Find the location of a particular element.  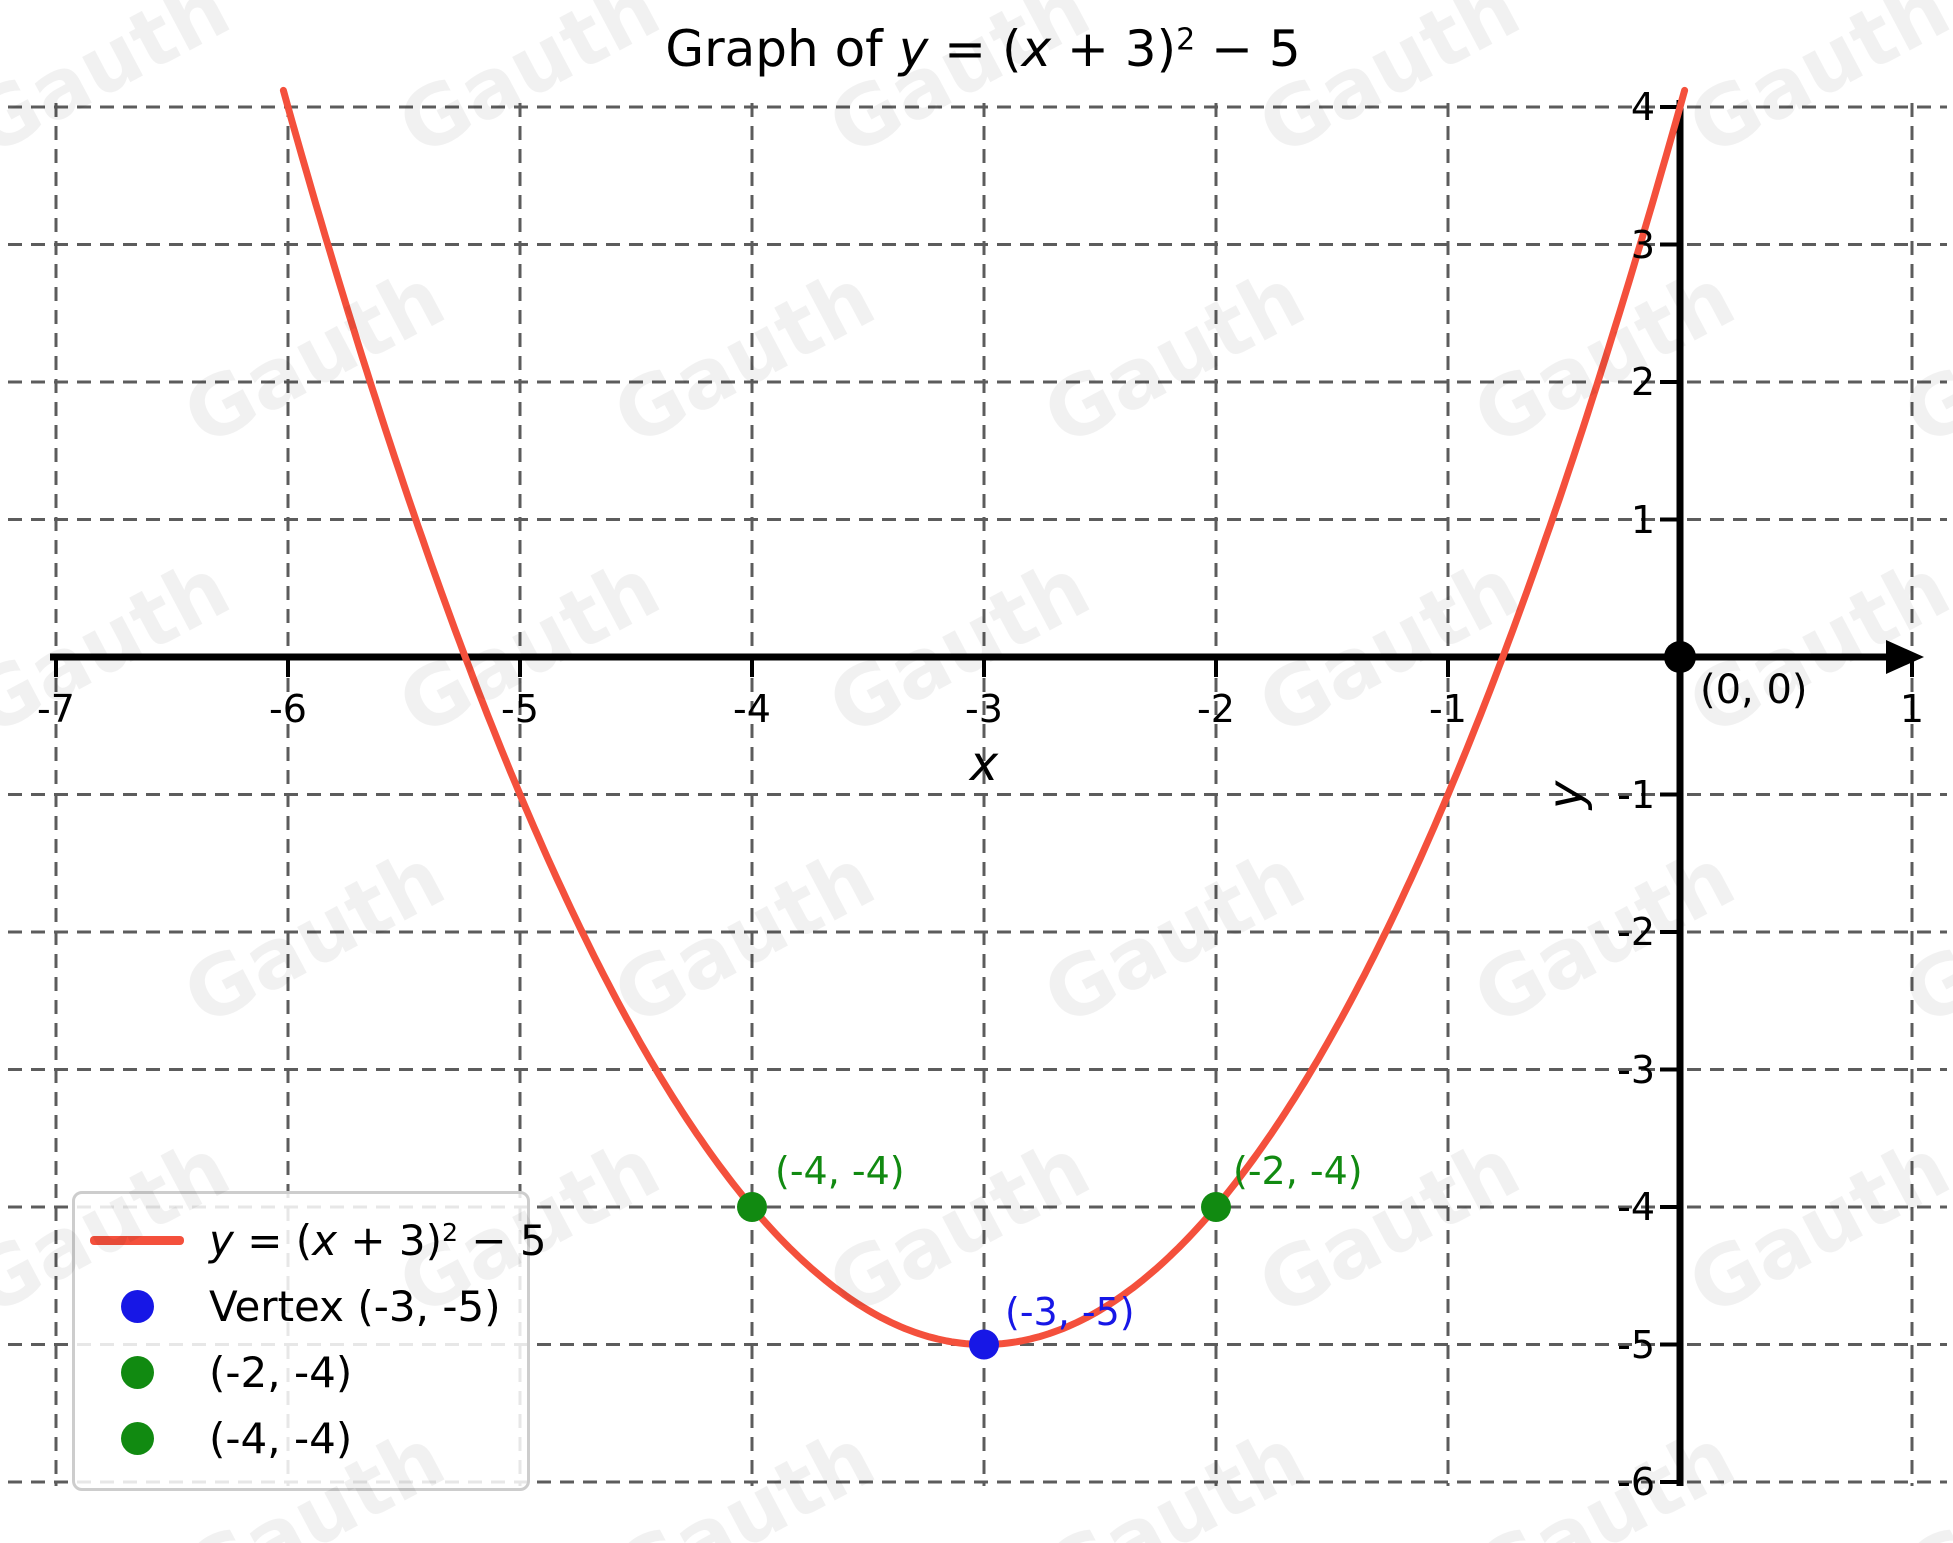

x-tick-label: -3 is located at coordinates (984, 709).